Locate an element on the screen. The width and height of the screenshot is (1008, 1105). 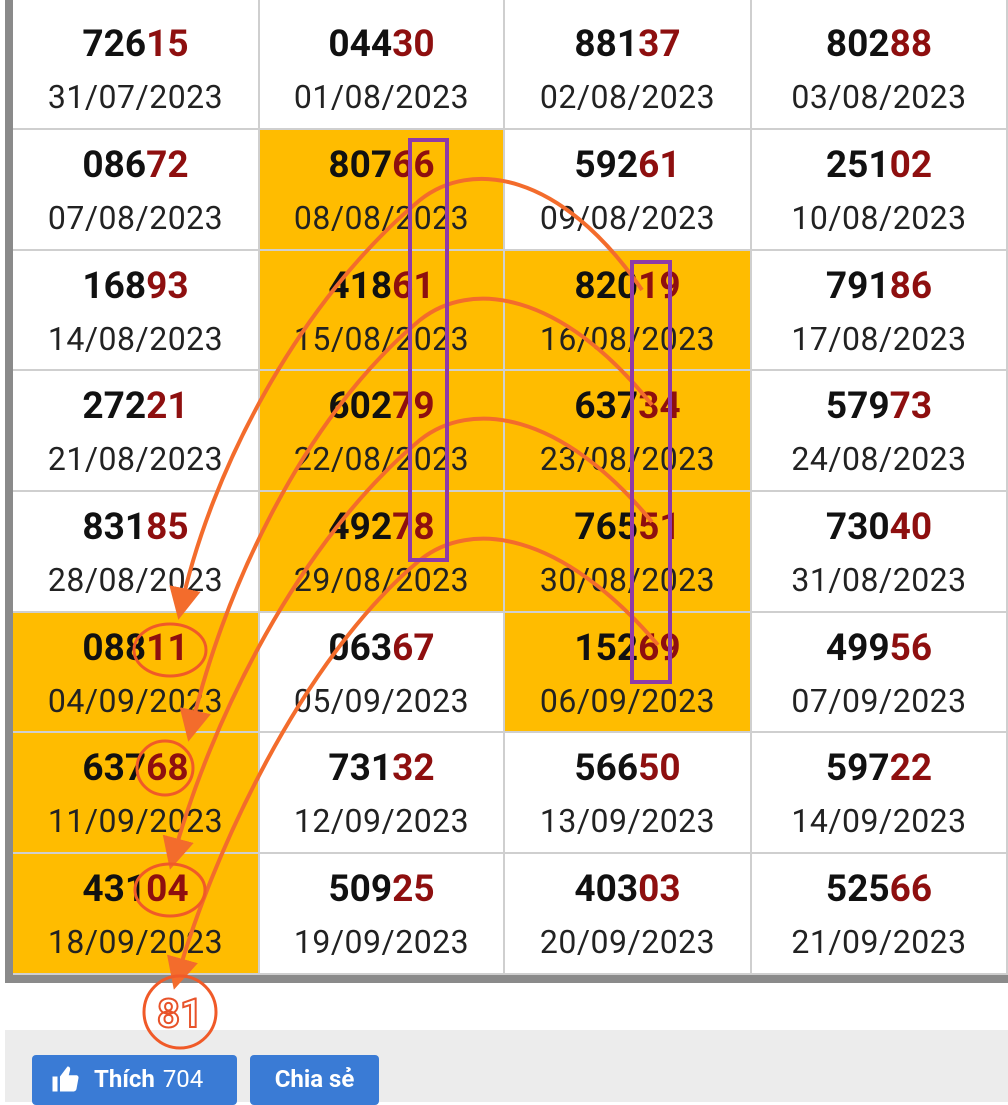
number-head: 272 is located at coordinates (114, 407).